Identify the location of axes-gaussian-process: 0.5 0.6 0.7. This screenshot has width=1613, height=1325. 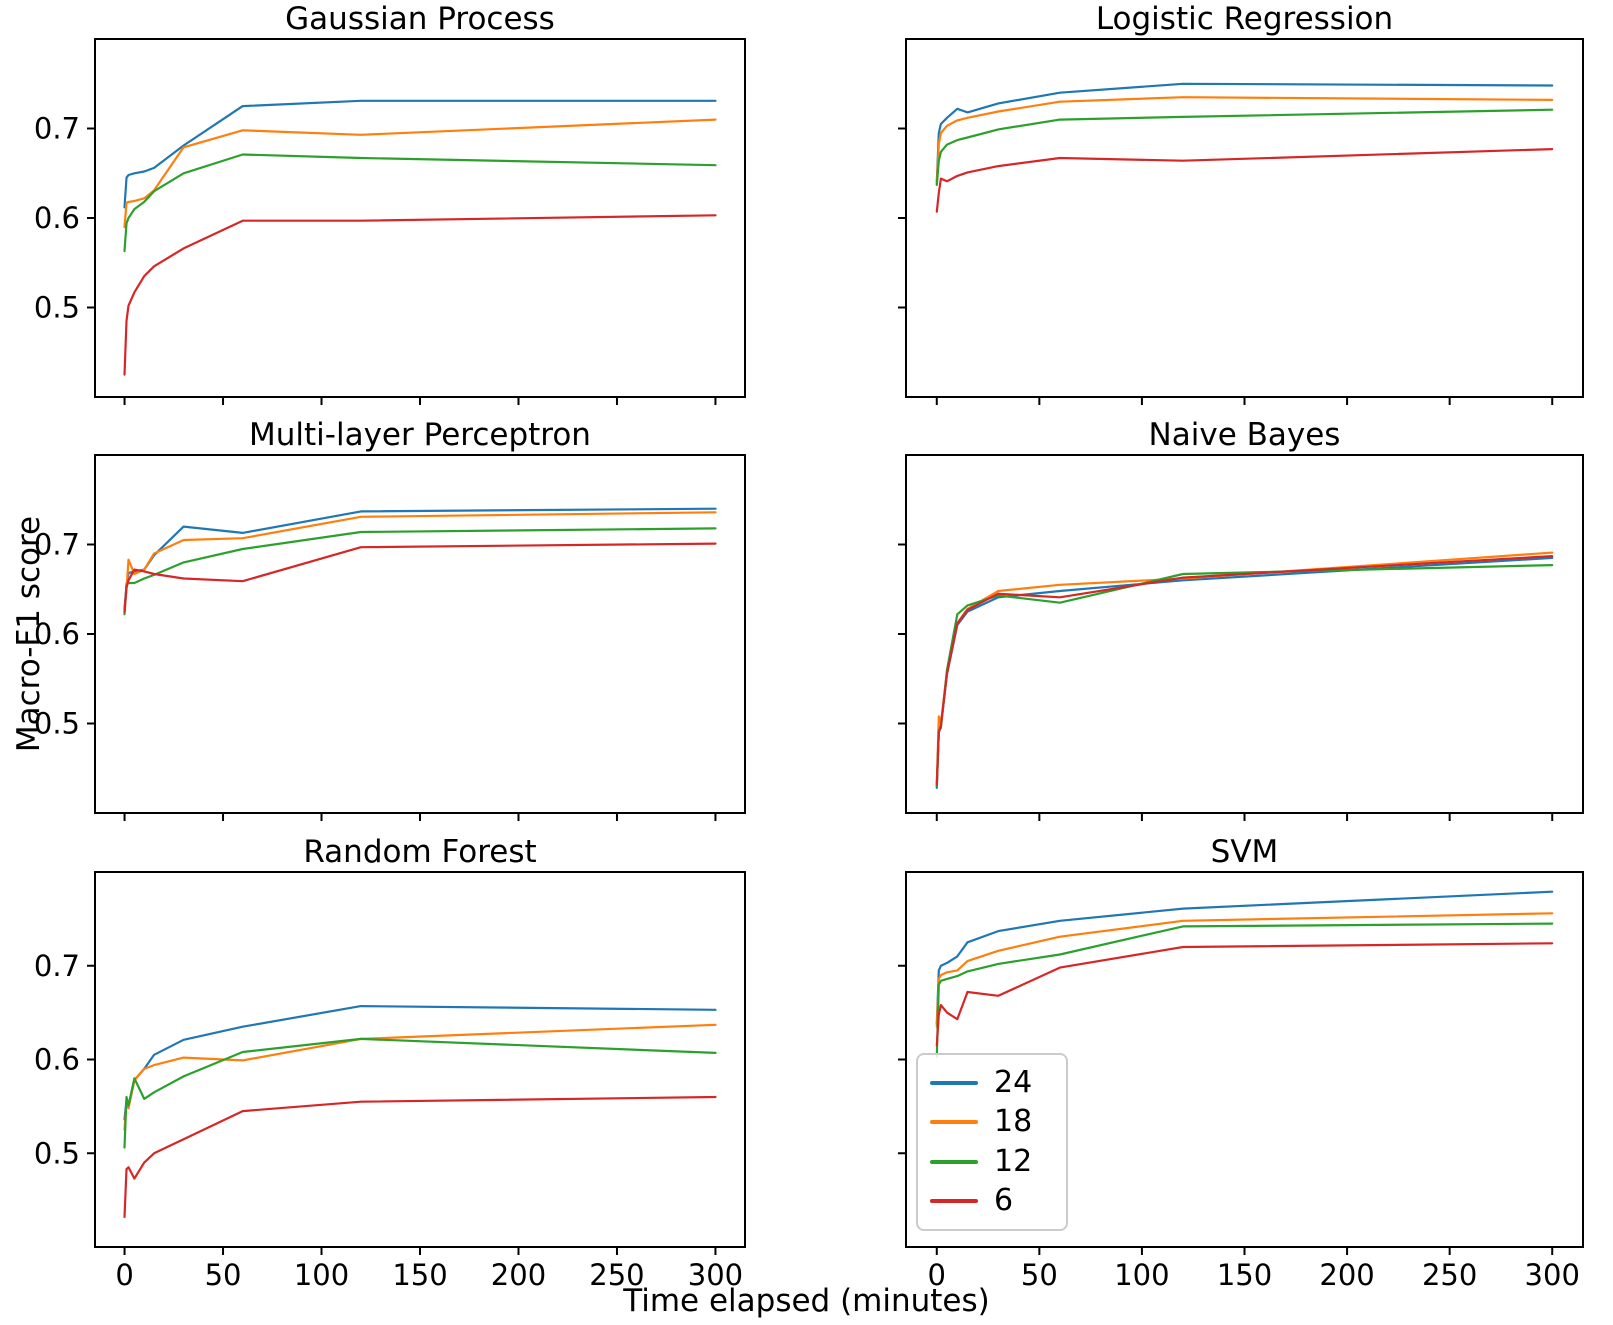
(390, 221).